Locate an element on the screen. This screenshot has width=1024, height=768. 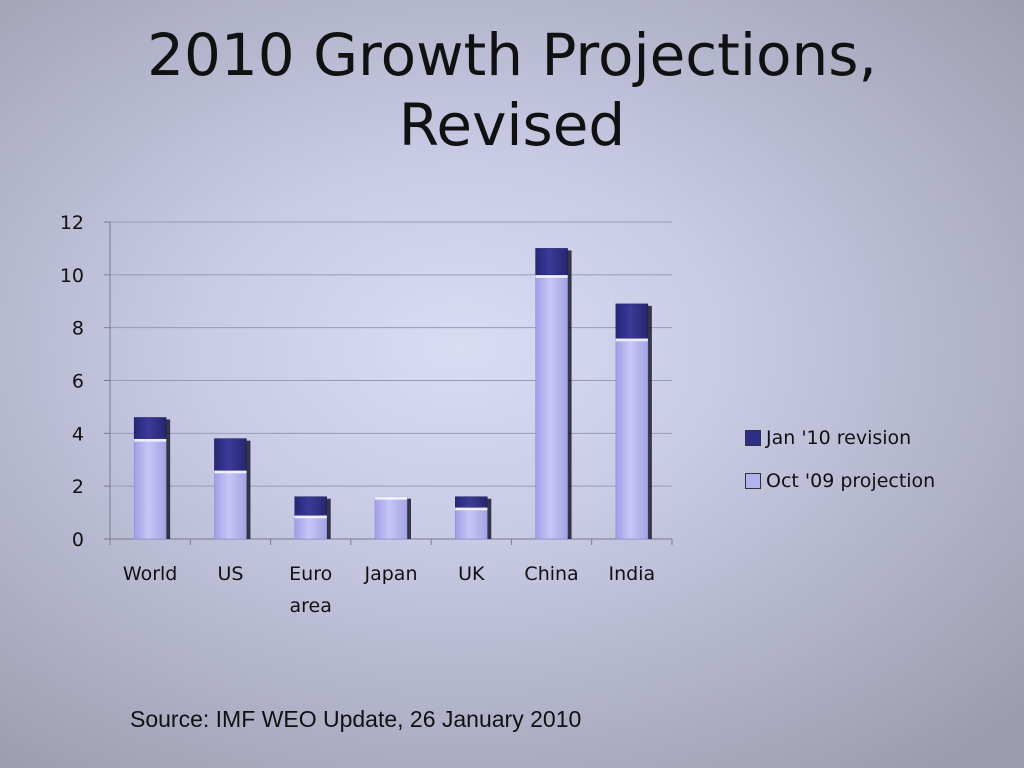
bar-jan10-china is located at coordinates (551, 262).